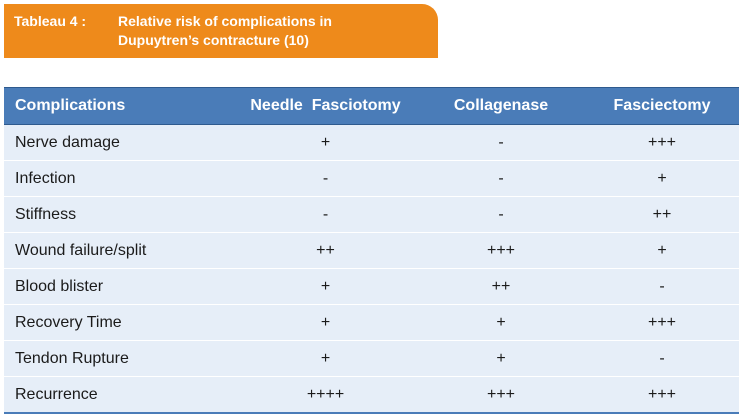 The height and width of the screenshot is (416, 742). What do you see at coordinates (59, 286) in the screenshot?
I see `row-label: Blood blister` at bounding box center [59, 286].